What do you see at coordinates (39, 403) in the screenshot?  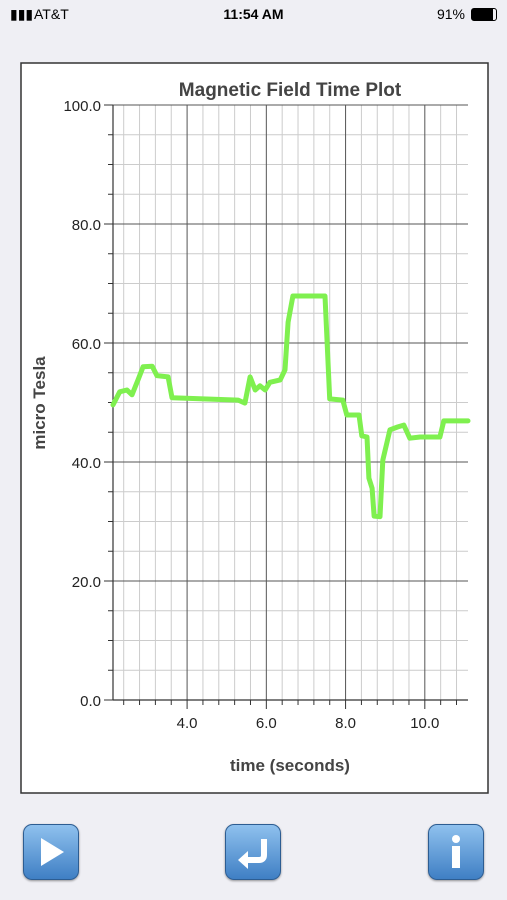 I see `y-axis-label: micro Tesla` at bounding box center [39, 403].